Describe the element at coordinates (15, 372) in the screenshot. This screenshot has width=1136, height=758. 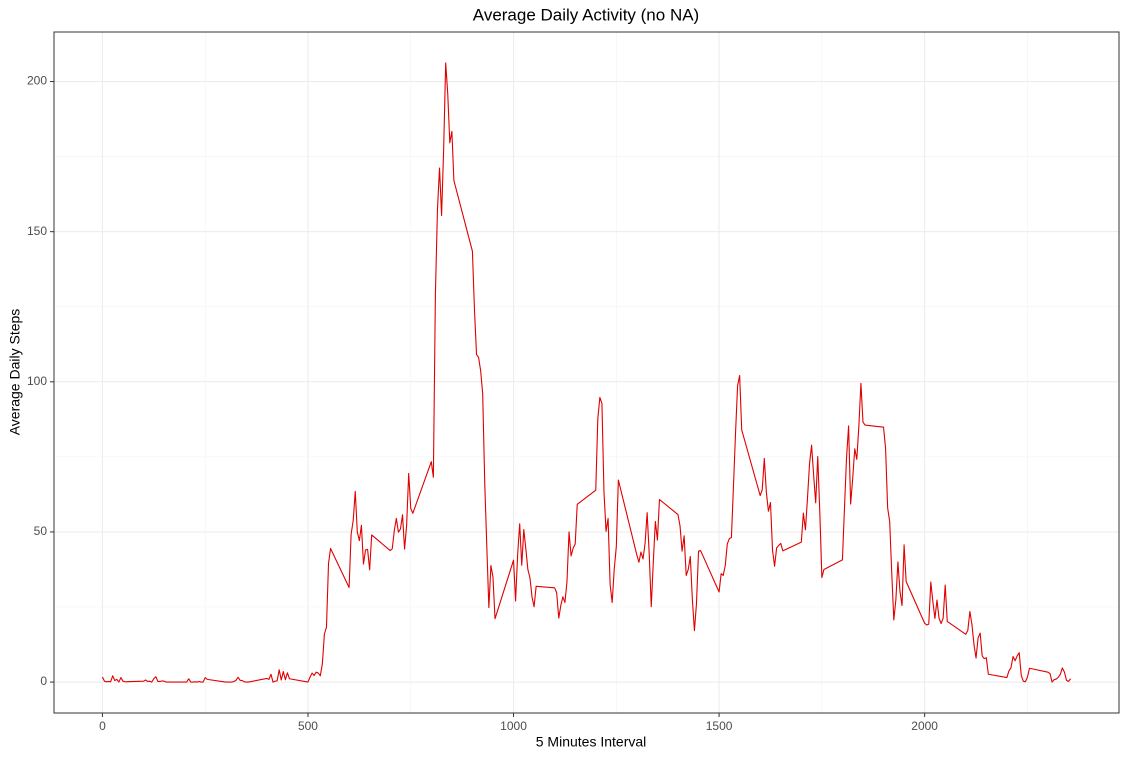
I see `y-axis-title: Average Daily Steps` at that location.